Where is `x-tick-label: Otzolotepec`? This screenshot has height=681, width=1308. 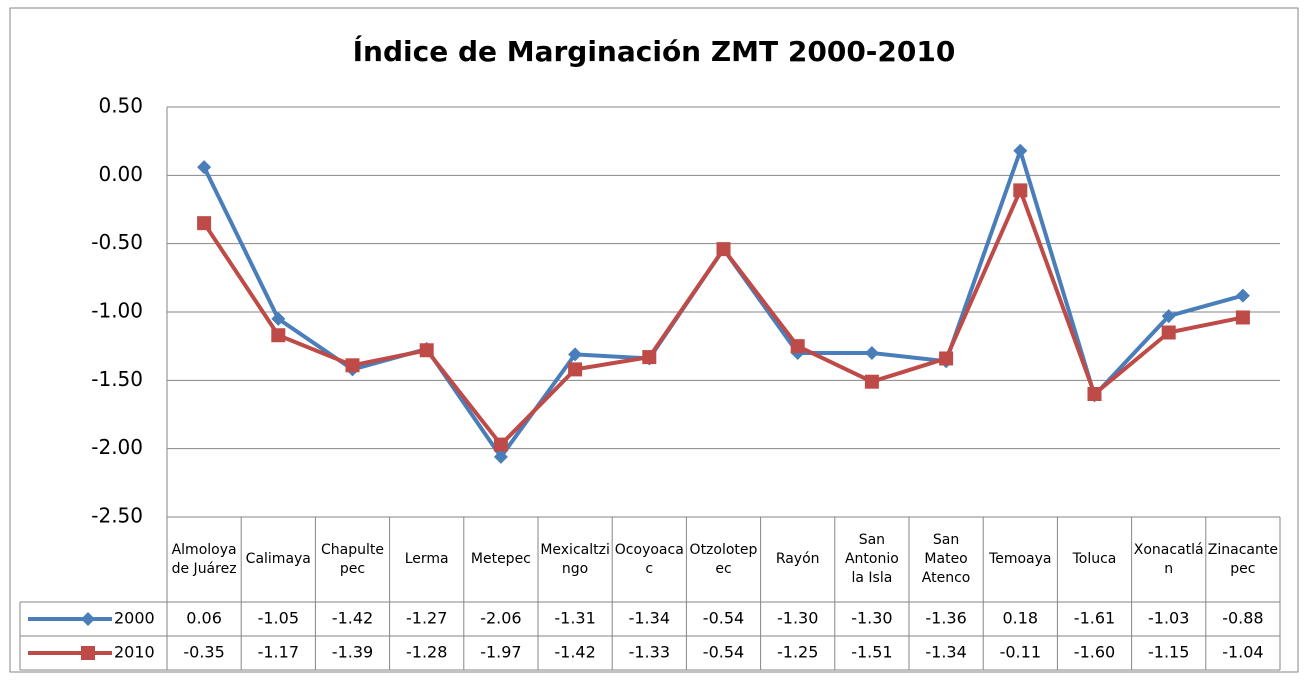
x-tick-label: Otzolotepec is located at coordinates (723, 559).